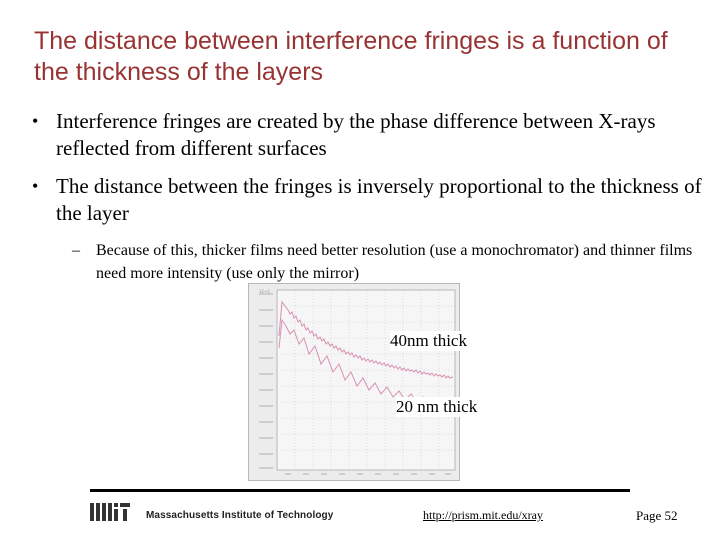  Describe the element at coordinates (240, 515) in the screenshot. I see `institute-name: Massachusetts Institute of Technology` at that location.